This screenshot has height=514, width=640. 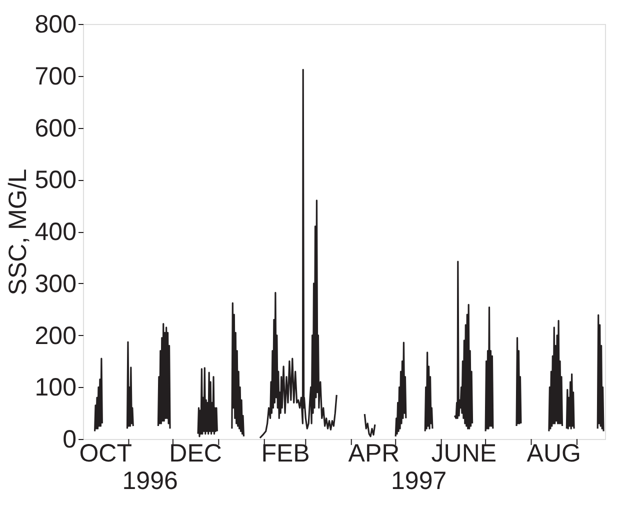 What do you see at coordinates (55, 336) in the screenshot?
I see `y-tick-label: 200` at bounding box center [55, 336].